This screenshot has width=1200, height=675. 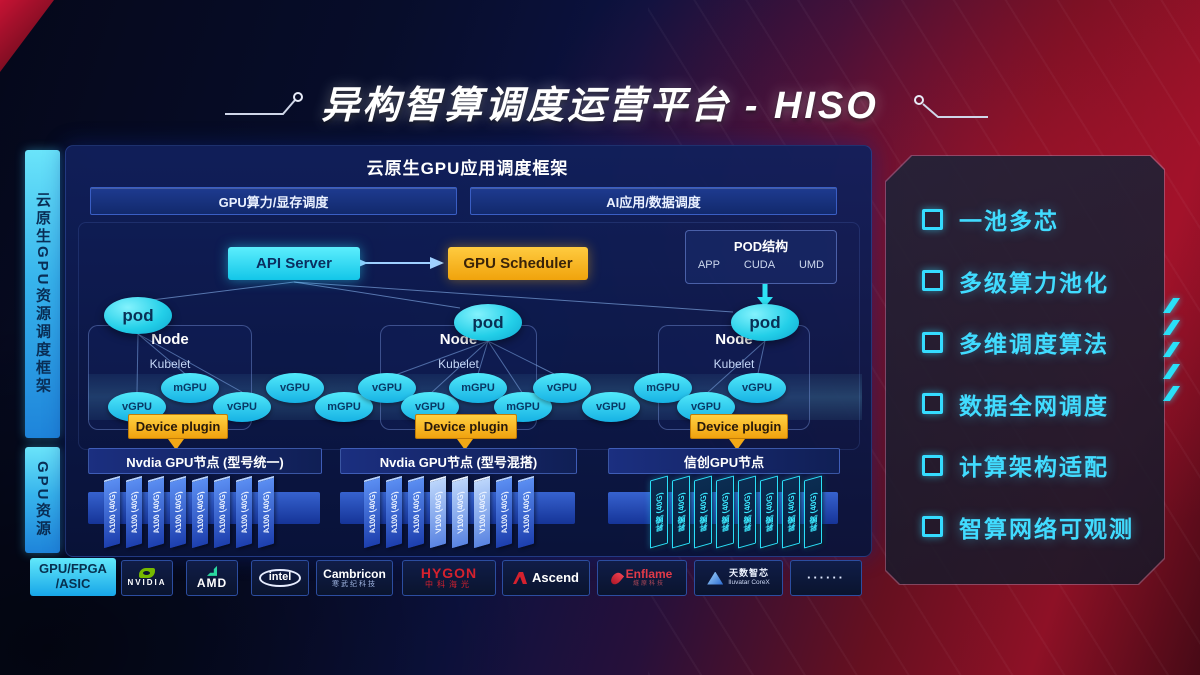 I want to click on vendor-name: Ascend, so click(x=555, y=577).